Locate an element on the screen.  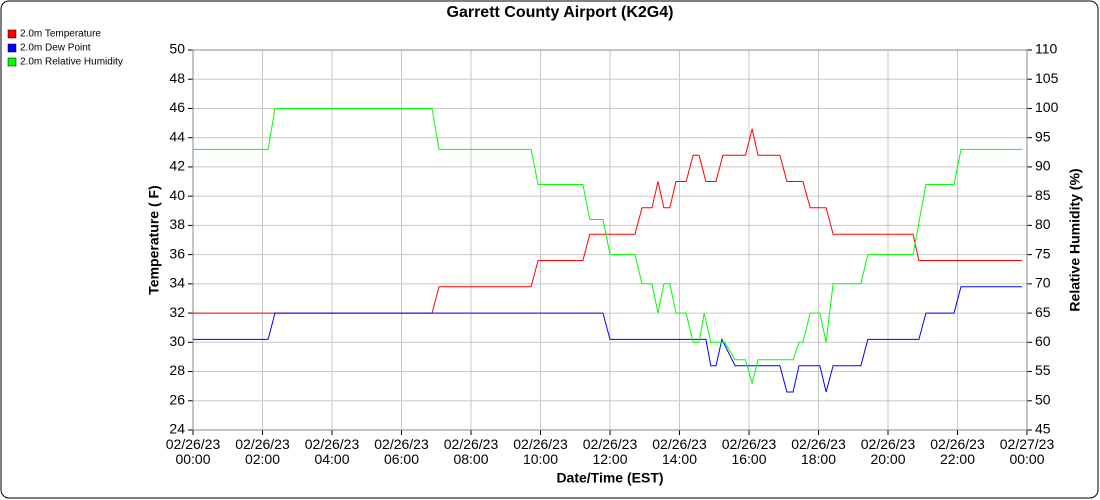
x-tick-label: 02/26/23 10:00 is located at coordinates (540, 451).